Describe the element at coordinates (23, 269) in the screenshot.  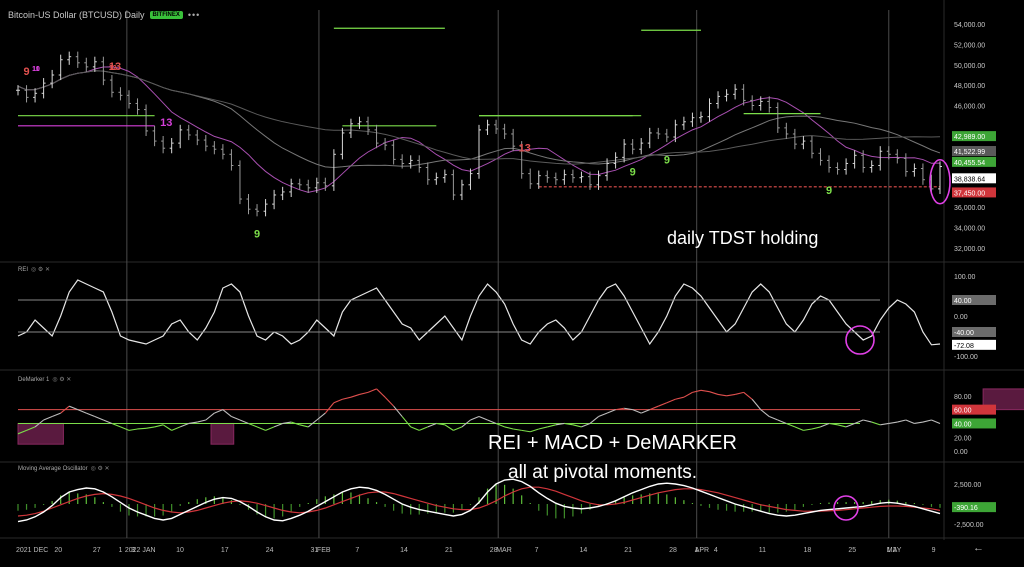
I see `rei-label: REI` at that location.